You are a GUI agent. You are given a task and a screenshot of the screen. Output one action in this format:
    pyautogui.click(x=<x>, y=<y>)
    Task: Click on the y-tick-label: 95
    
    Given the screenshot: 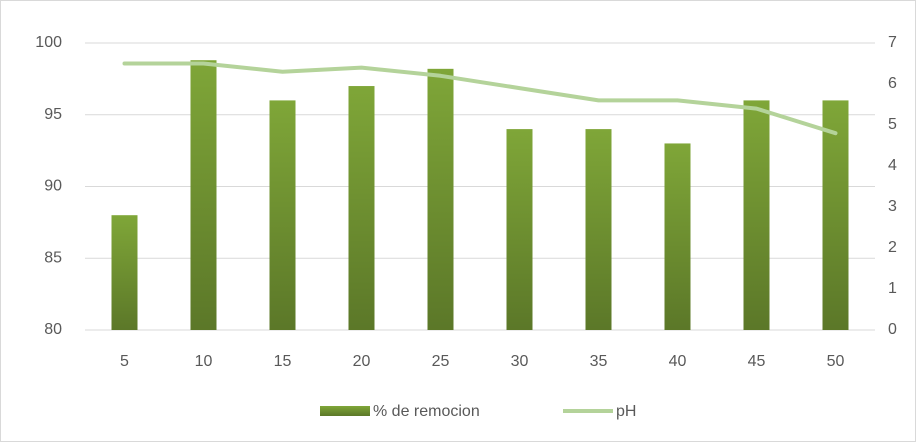 What is the action you would take?
    pyautogui.click(x=53, y=114)
    